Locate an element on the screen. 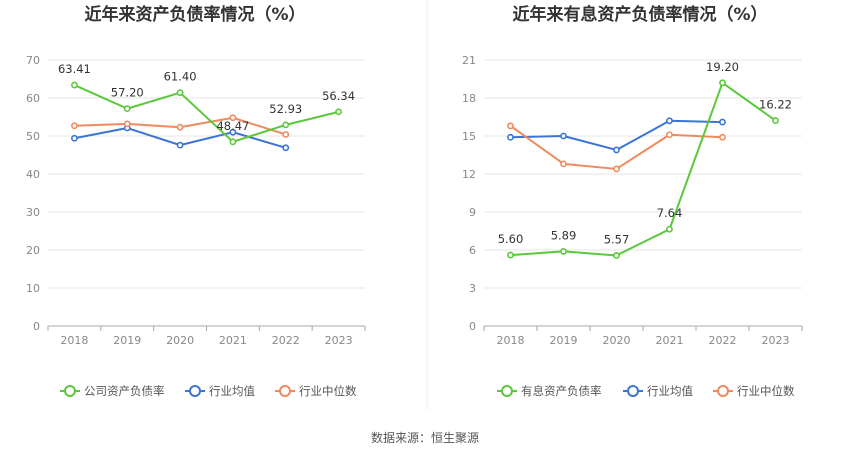 The height and width of the screenshot is (459, 850). data-label: 56.34 is located at coordinates (338, 96).